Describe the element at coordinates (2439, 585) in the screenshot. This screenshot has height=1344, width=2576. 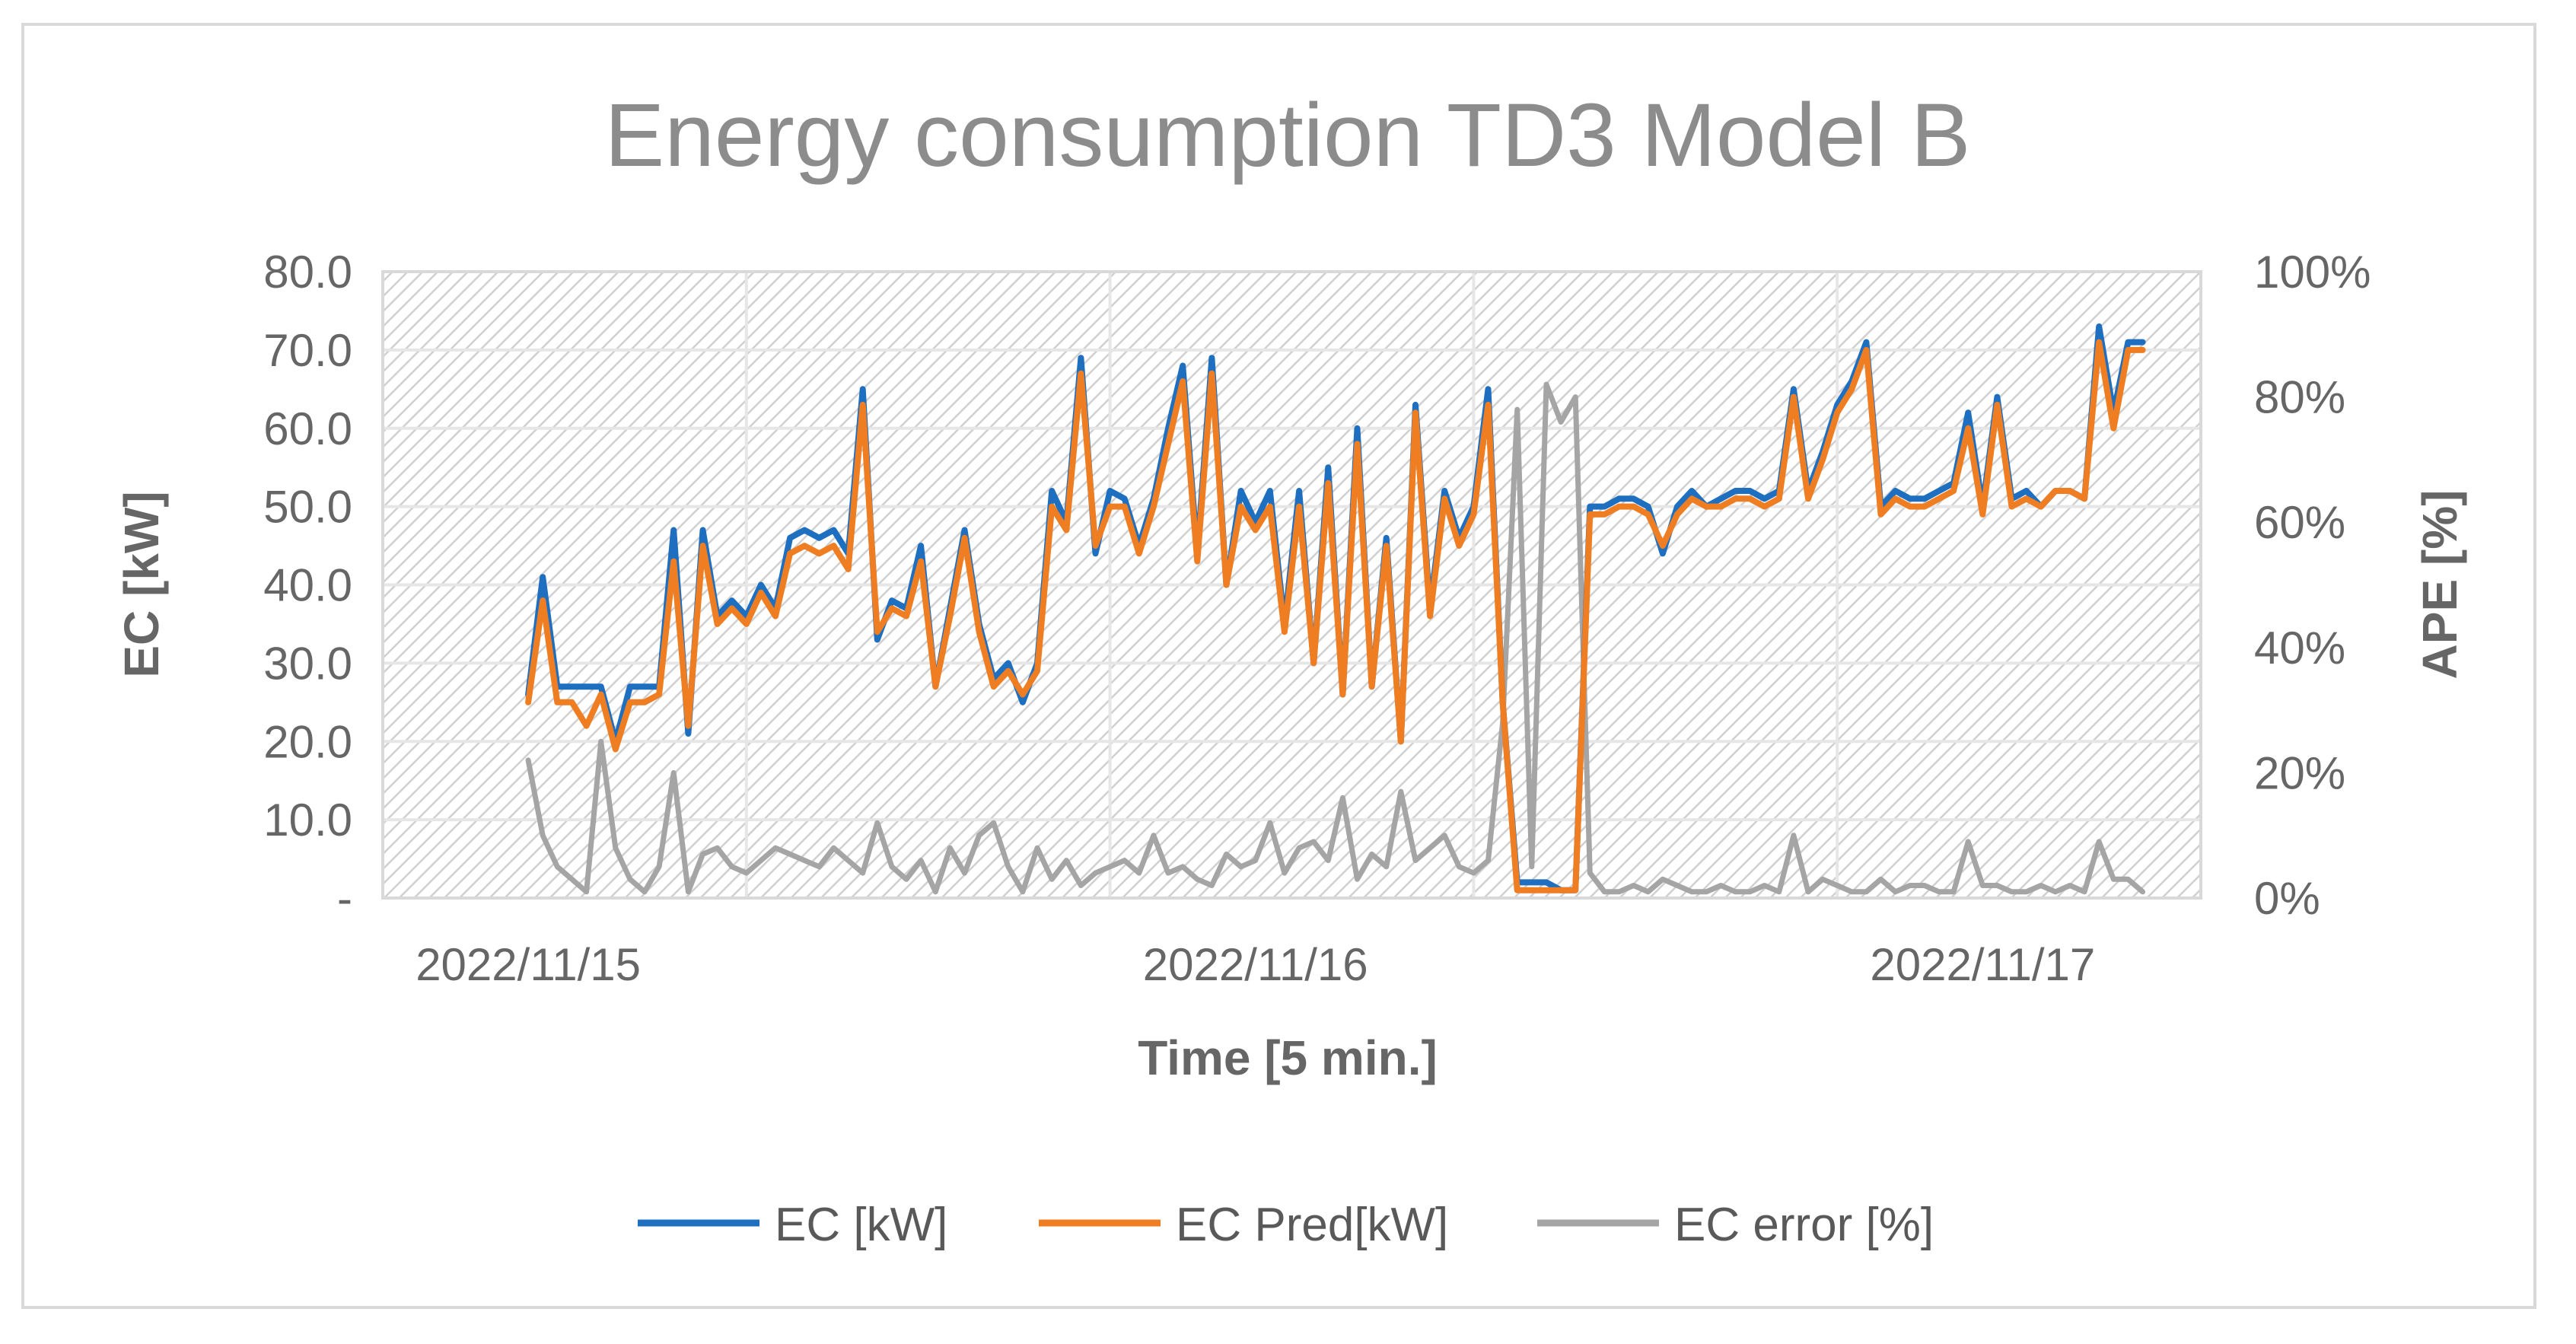
I see `y2-axis-title: APE [%]` at that location.